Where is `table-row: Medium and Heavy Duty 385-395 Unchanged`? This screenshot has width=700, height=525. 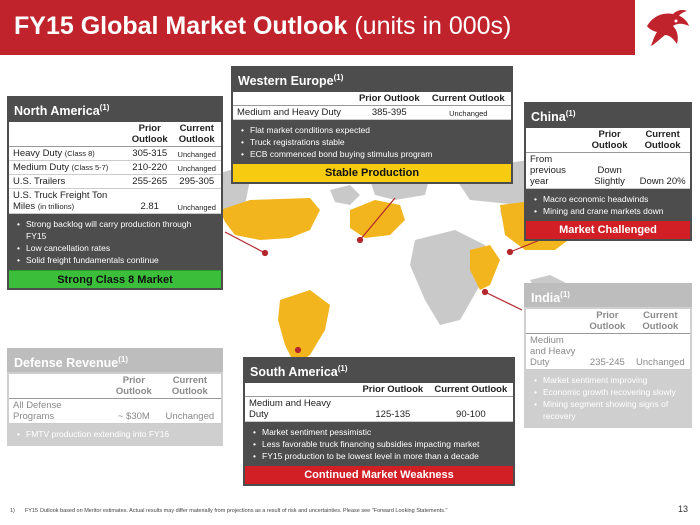 table-row: Medium and Heavy Duty 385-395 Unchanged is located at coordinates (372, 112).